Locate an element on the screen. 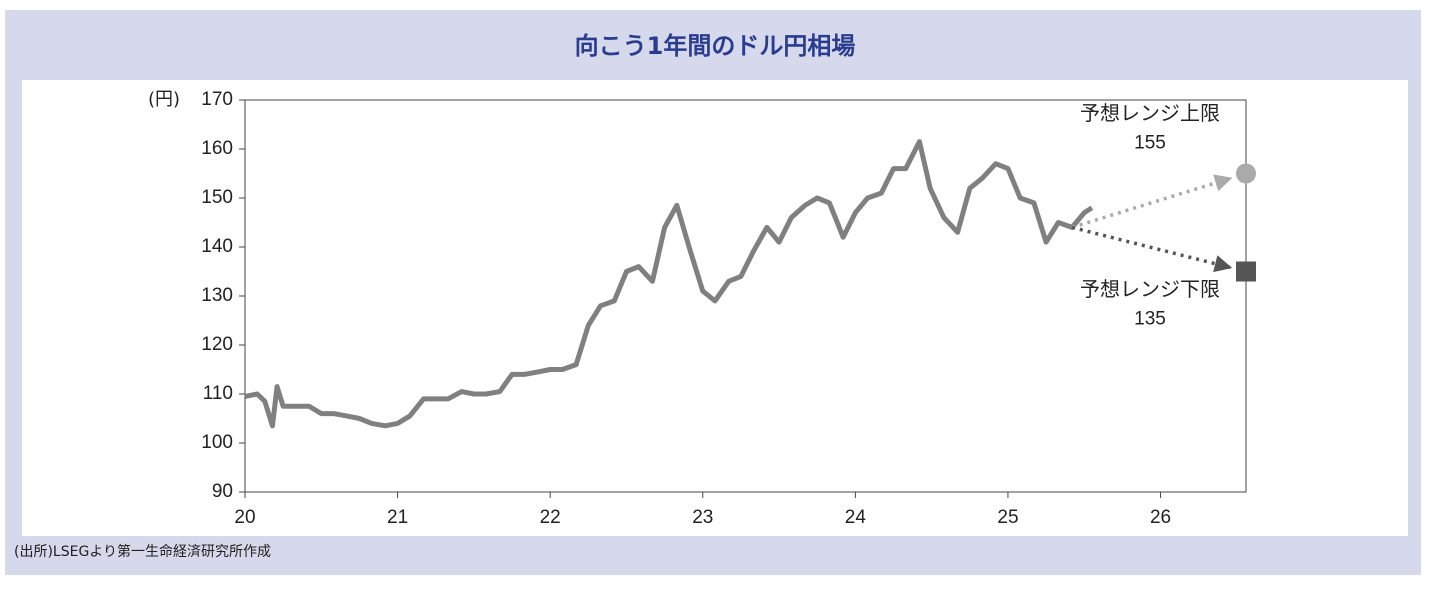 The width and height of the screenshot is (1431, 599). forecast-value: 135 is located at coordinates (1150, 319).